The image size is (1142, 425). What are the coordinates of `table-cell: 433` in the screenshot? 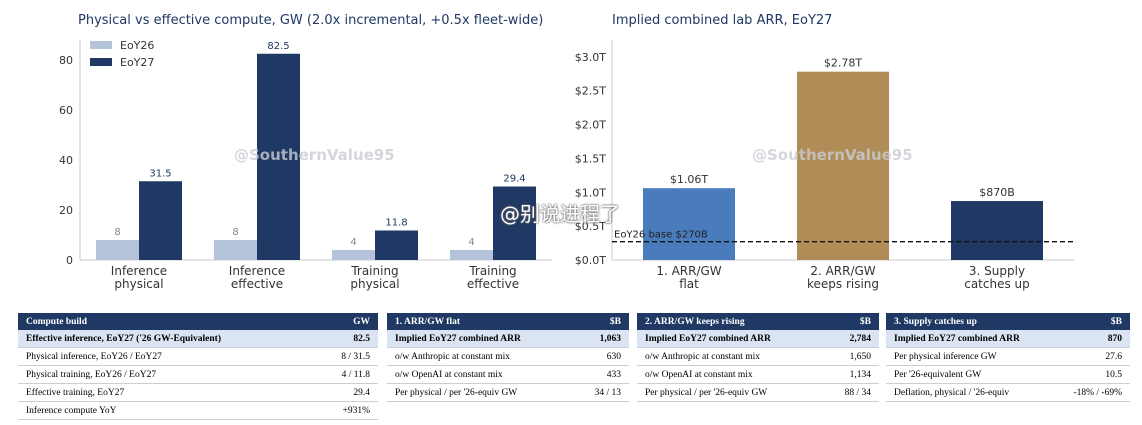 It's located at (601, 374).